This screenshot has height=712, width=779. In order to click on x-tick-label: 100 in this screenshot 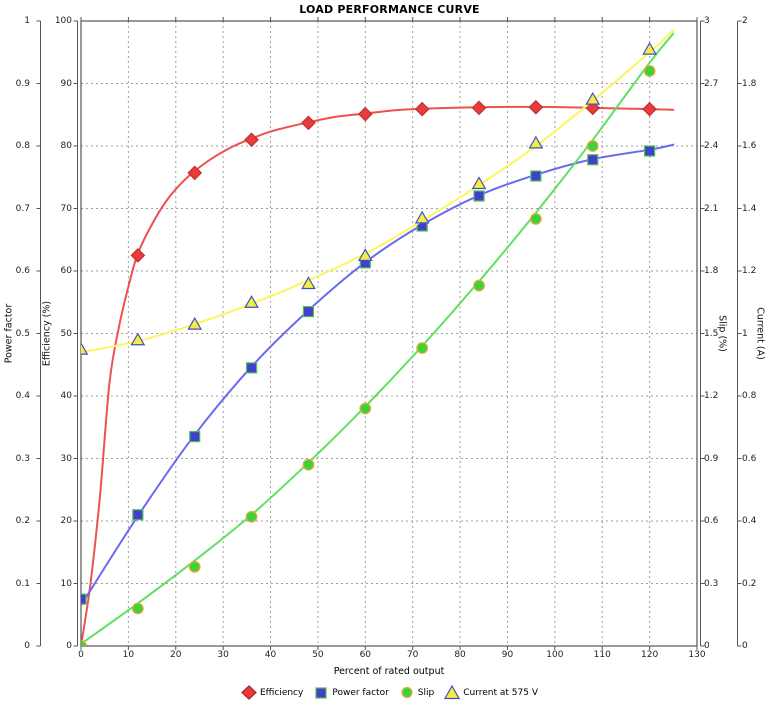, I will do `click(555, 655)`.